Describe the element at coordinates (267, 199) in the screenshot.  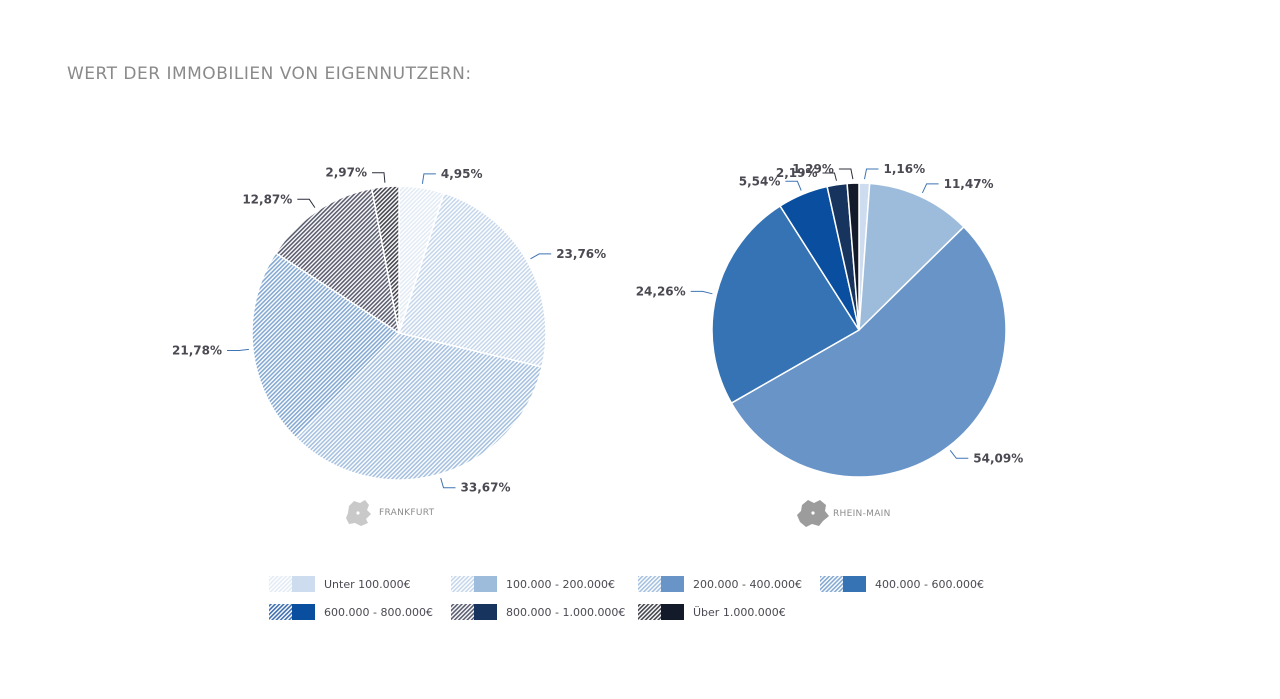
I see `slice-label-frankfurt-800-000-1-000-000: 12,87%` at that location.